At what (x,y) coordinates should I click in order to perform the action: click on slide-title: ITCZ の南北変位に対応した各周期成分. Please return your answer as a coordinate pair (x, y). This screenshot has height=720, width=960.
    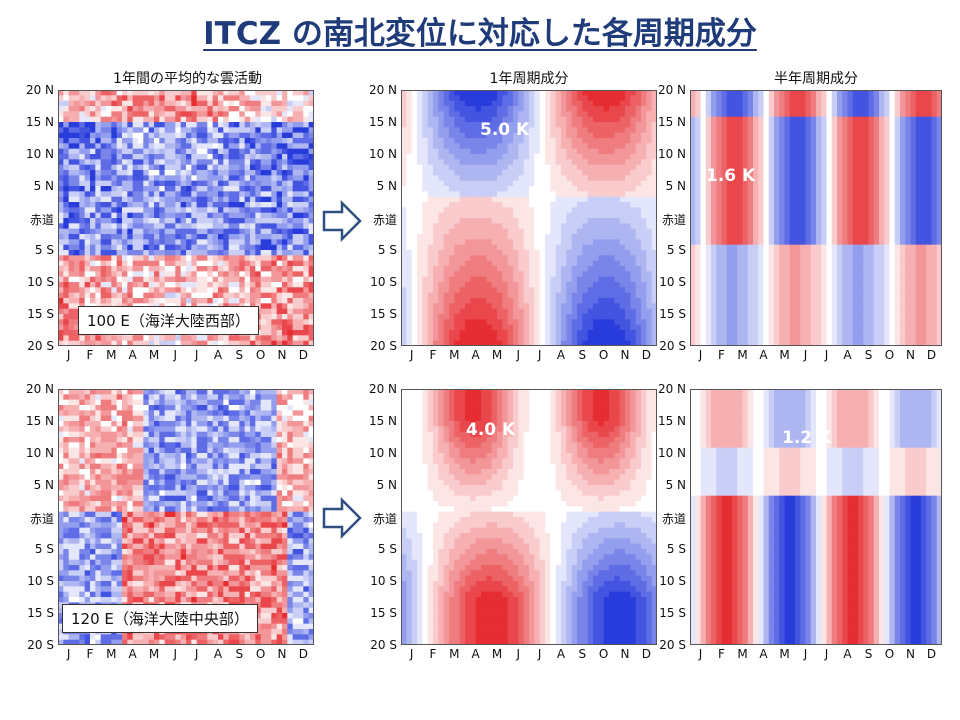
    Looking at the image, I should click on (480, 34).